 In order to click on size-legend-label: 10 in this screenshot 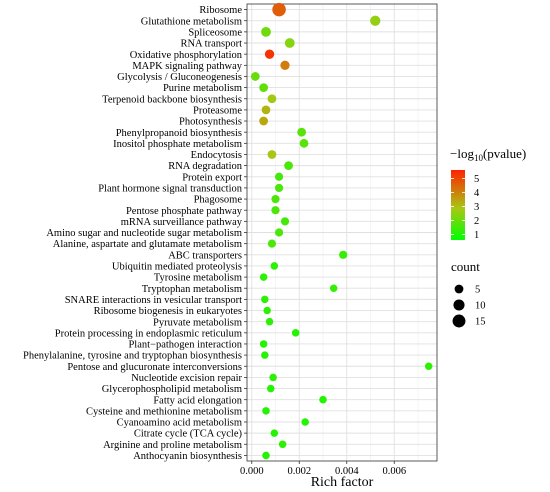, I will do `click(480, 306)`.